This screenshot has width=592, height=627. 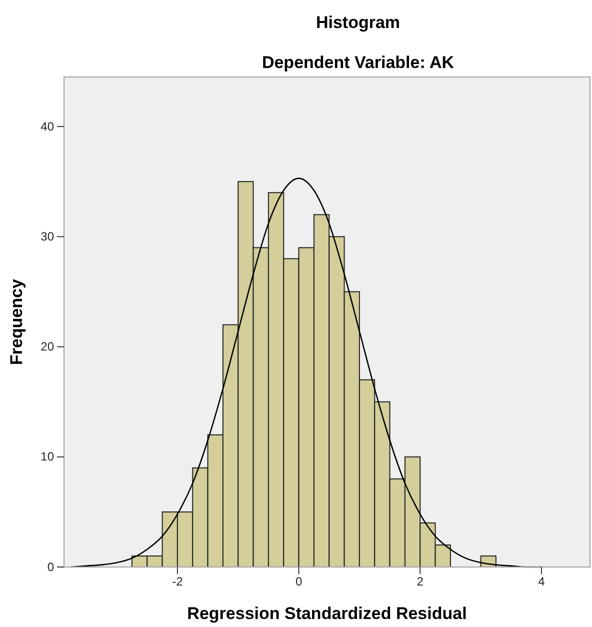 I want to click on x-tick-label: 2, so click(x=420, y=581).